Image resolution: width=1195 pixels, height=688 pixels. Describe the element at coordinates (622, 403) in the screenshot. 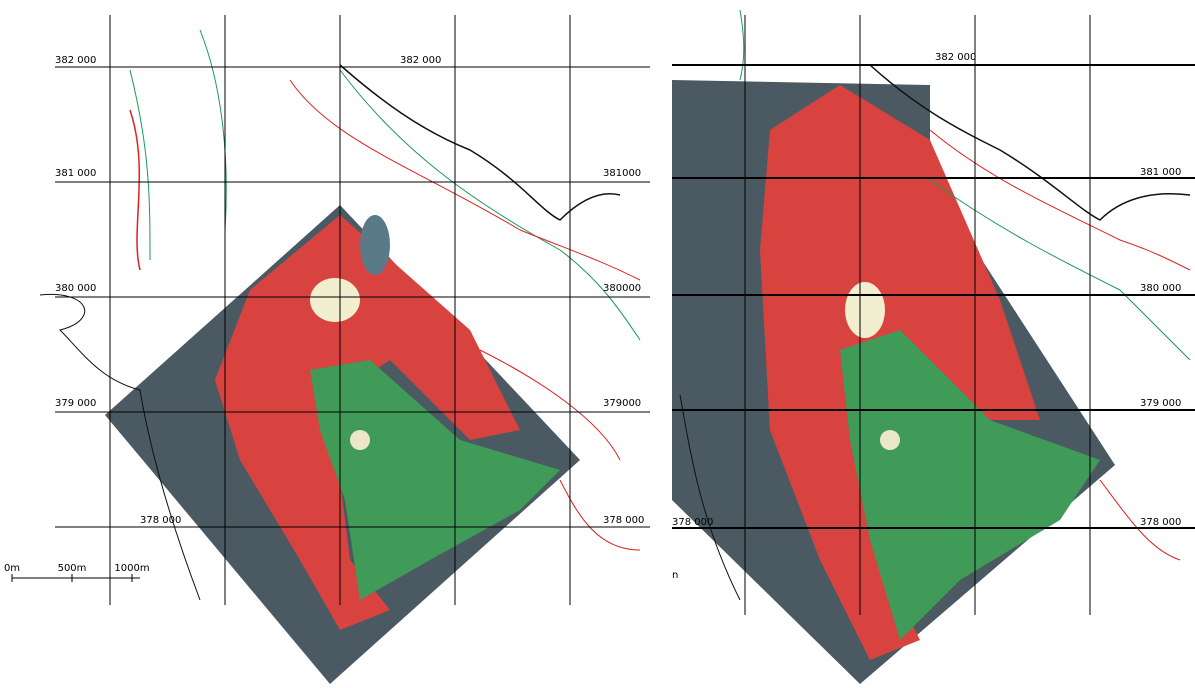

I see `northing-label: 379000` at that location.